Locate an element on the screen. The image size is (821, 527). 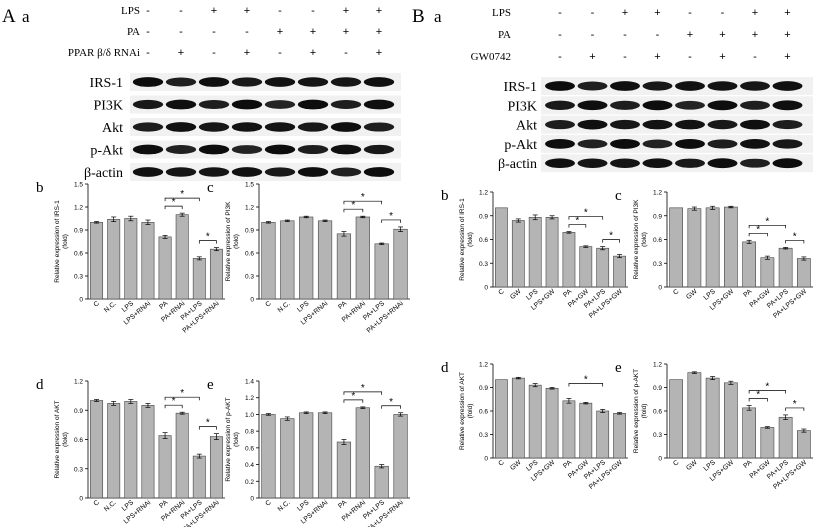
x-tick-label: PA+LPS+GW is located at coordinates (790, 304).